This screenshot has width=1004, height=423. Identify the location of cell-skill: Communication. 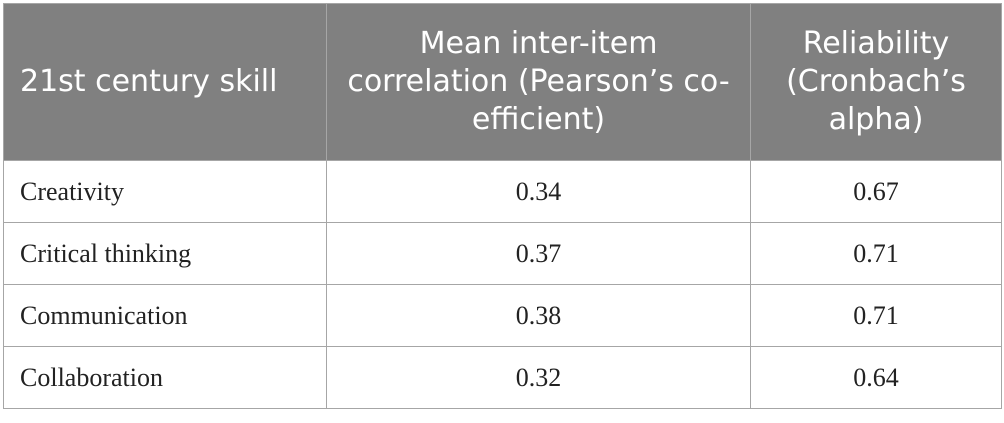
(165, 315).